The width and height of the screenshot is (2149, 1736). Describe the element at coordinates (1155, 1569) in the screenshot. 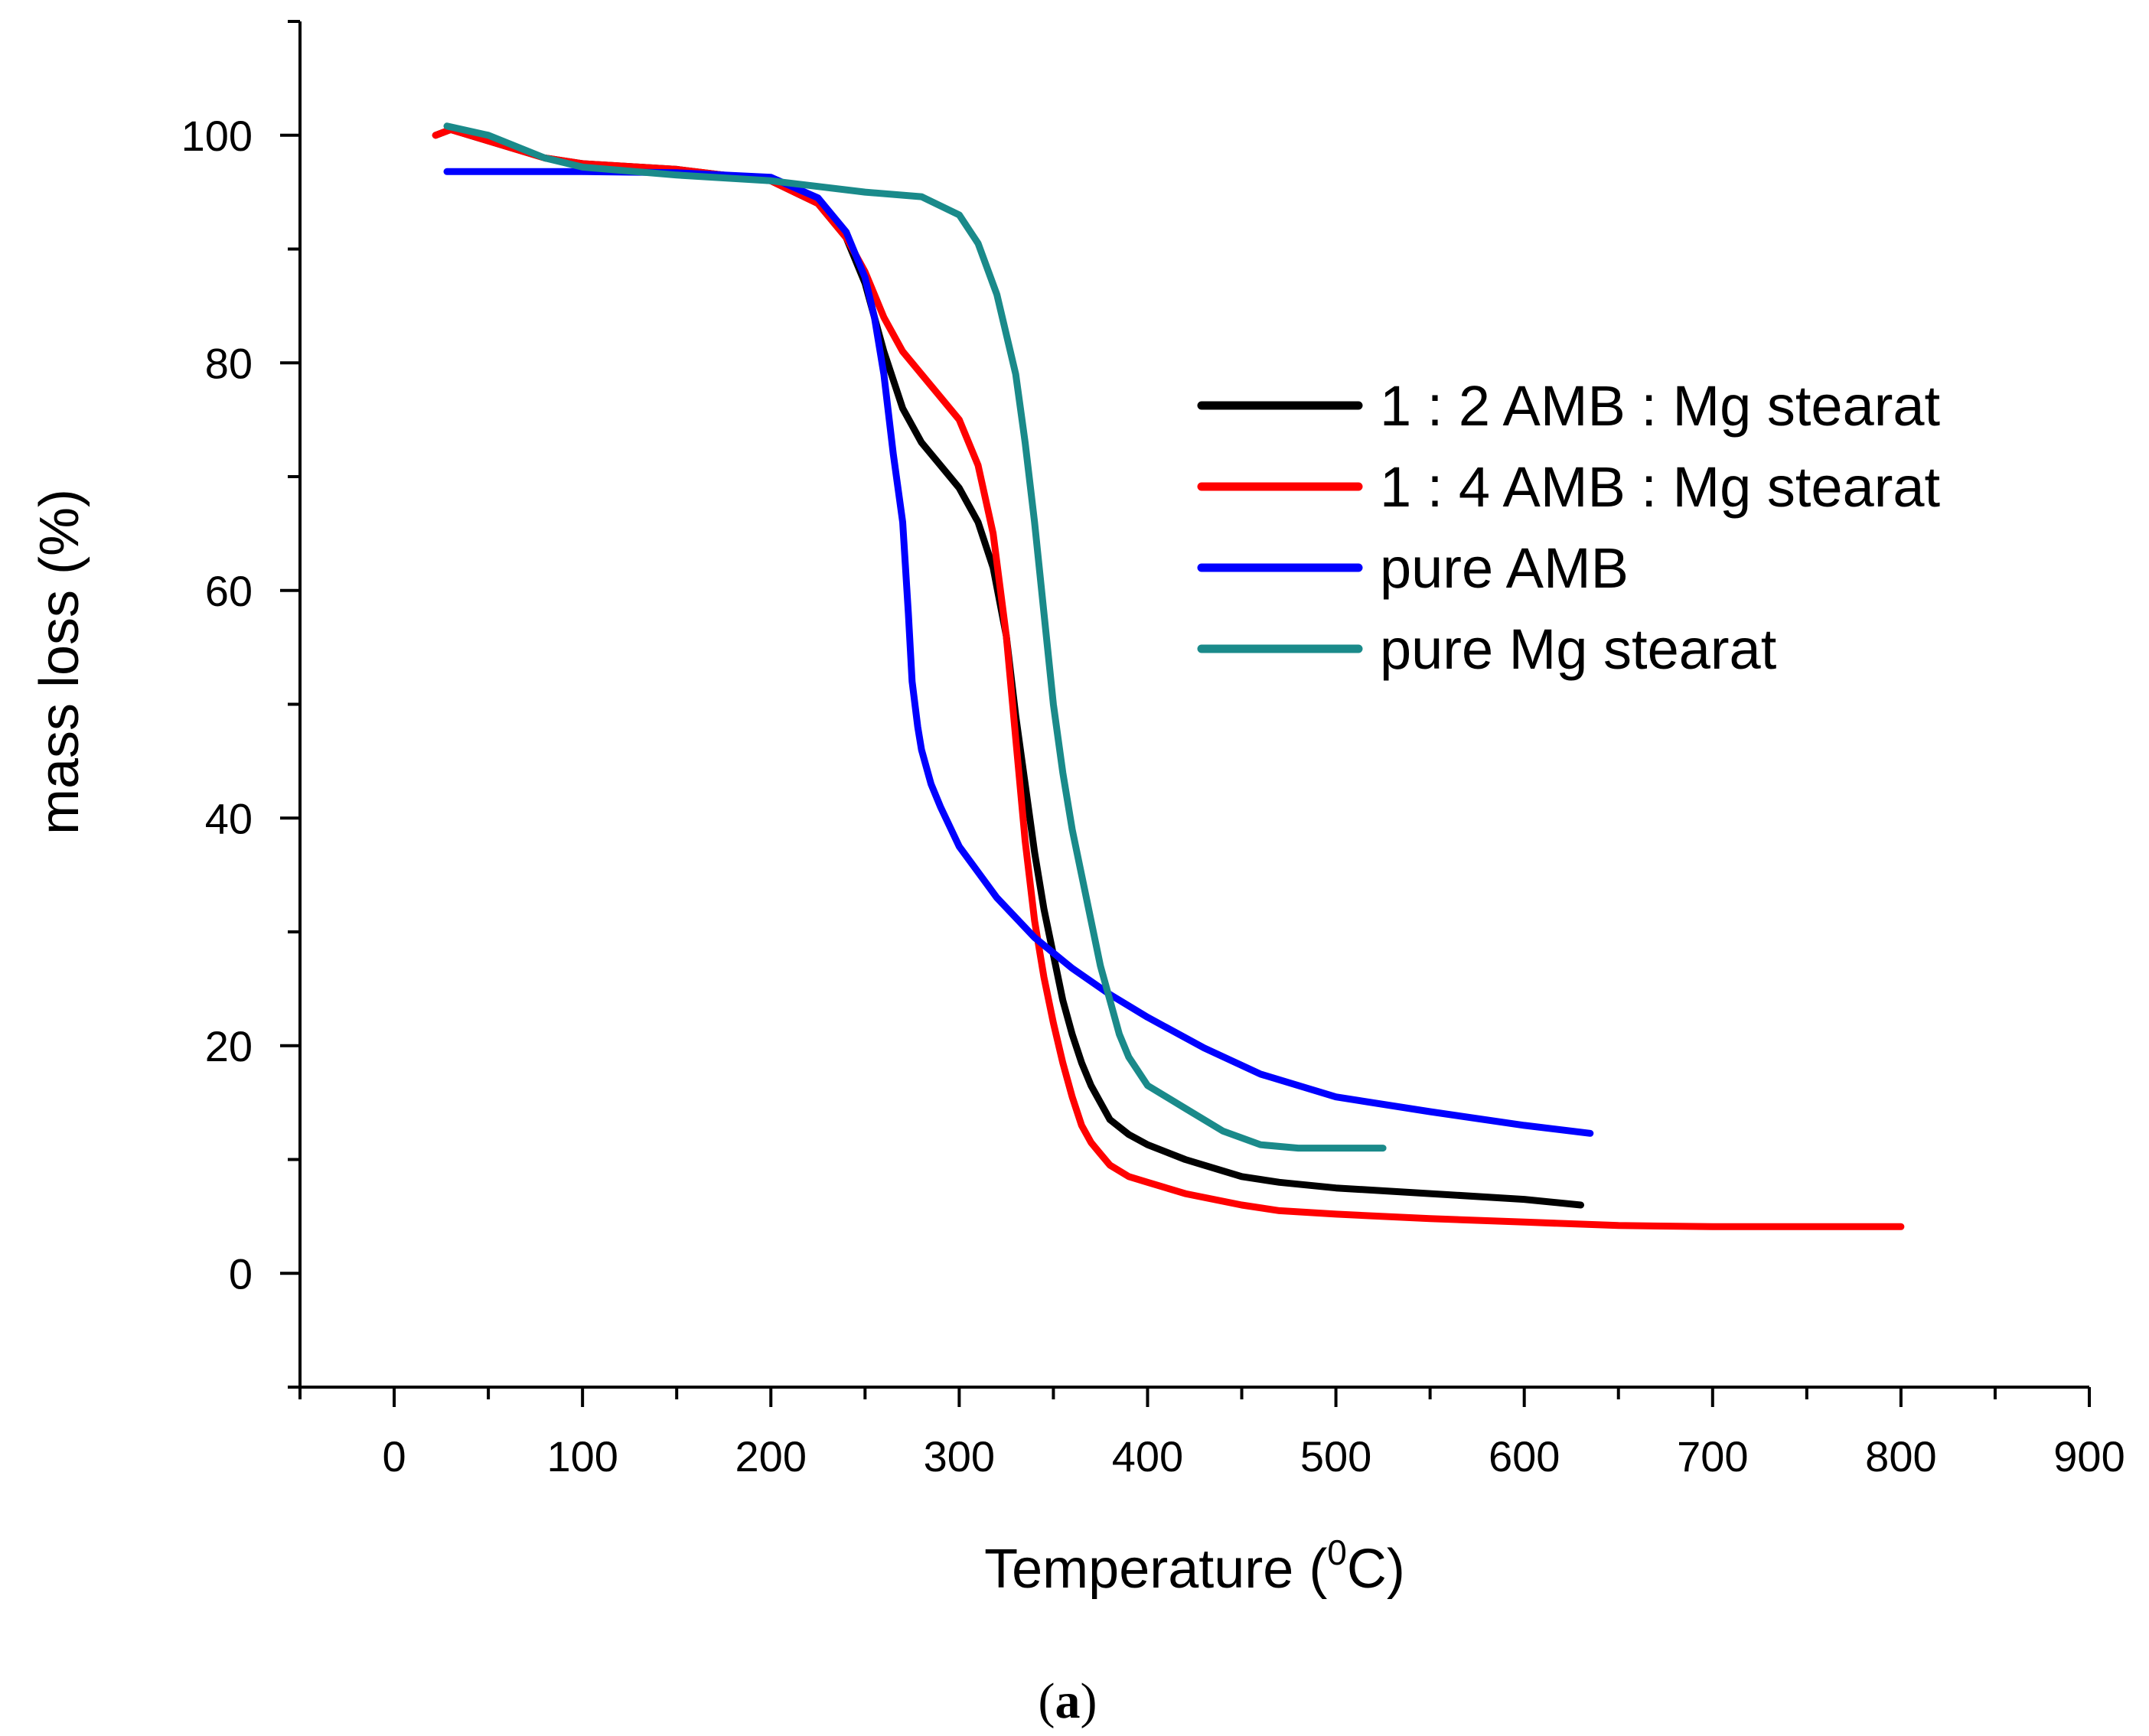

I see `x-axis-title-main: Temperature (` at that location.